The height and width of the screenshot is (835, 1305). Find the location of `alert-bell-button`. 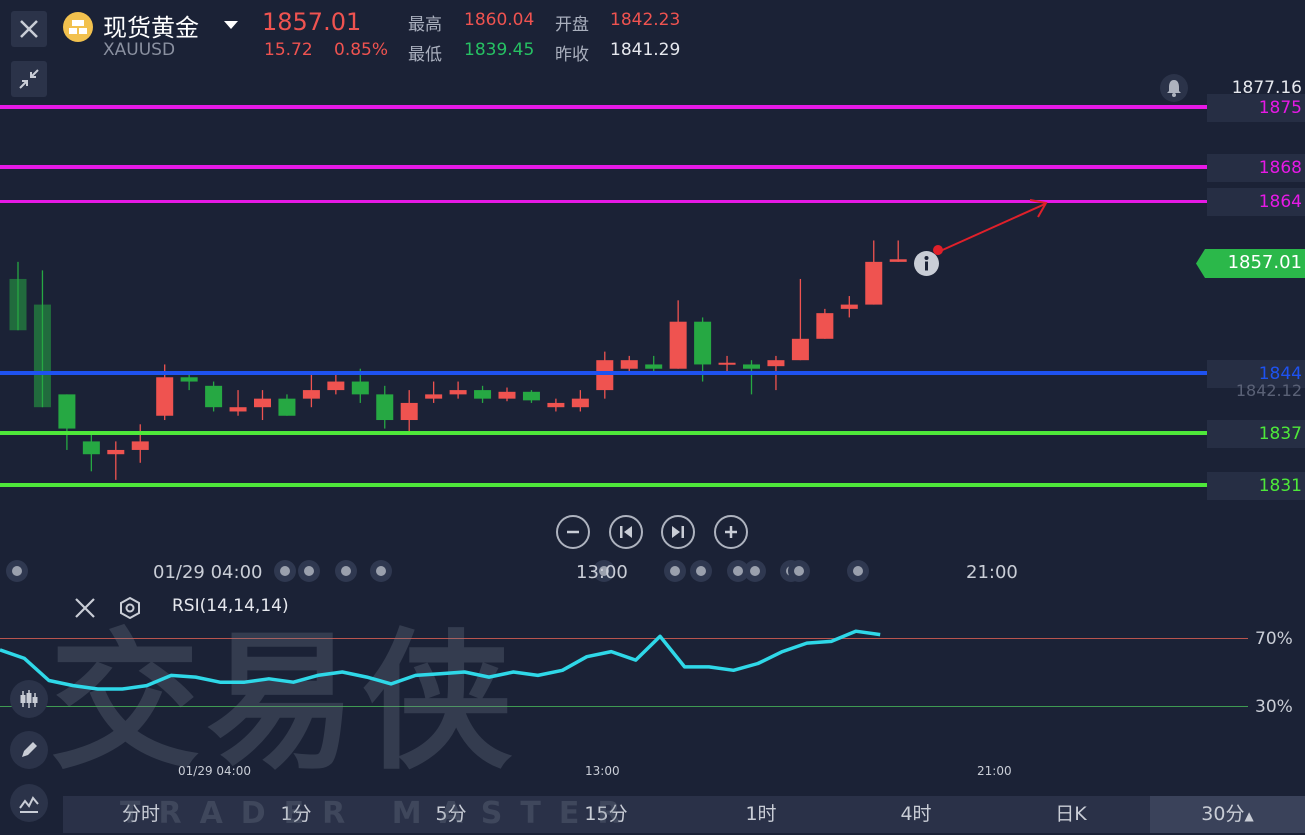

alert-bell-button is located at coordinates (1174, 88).